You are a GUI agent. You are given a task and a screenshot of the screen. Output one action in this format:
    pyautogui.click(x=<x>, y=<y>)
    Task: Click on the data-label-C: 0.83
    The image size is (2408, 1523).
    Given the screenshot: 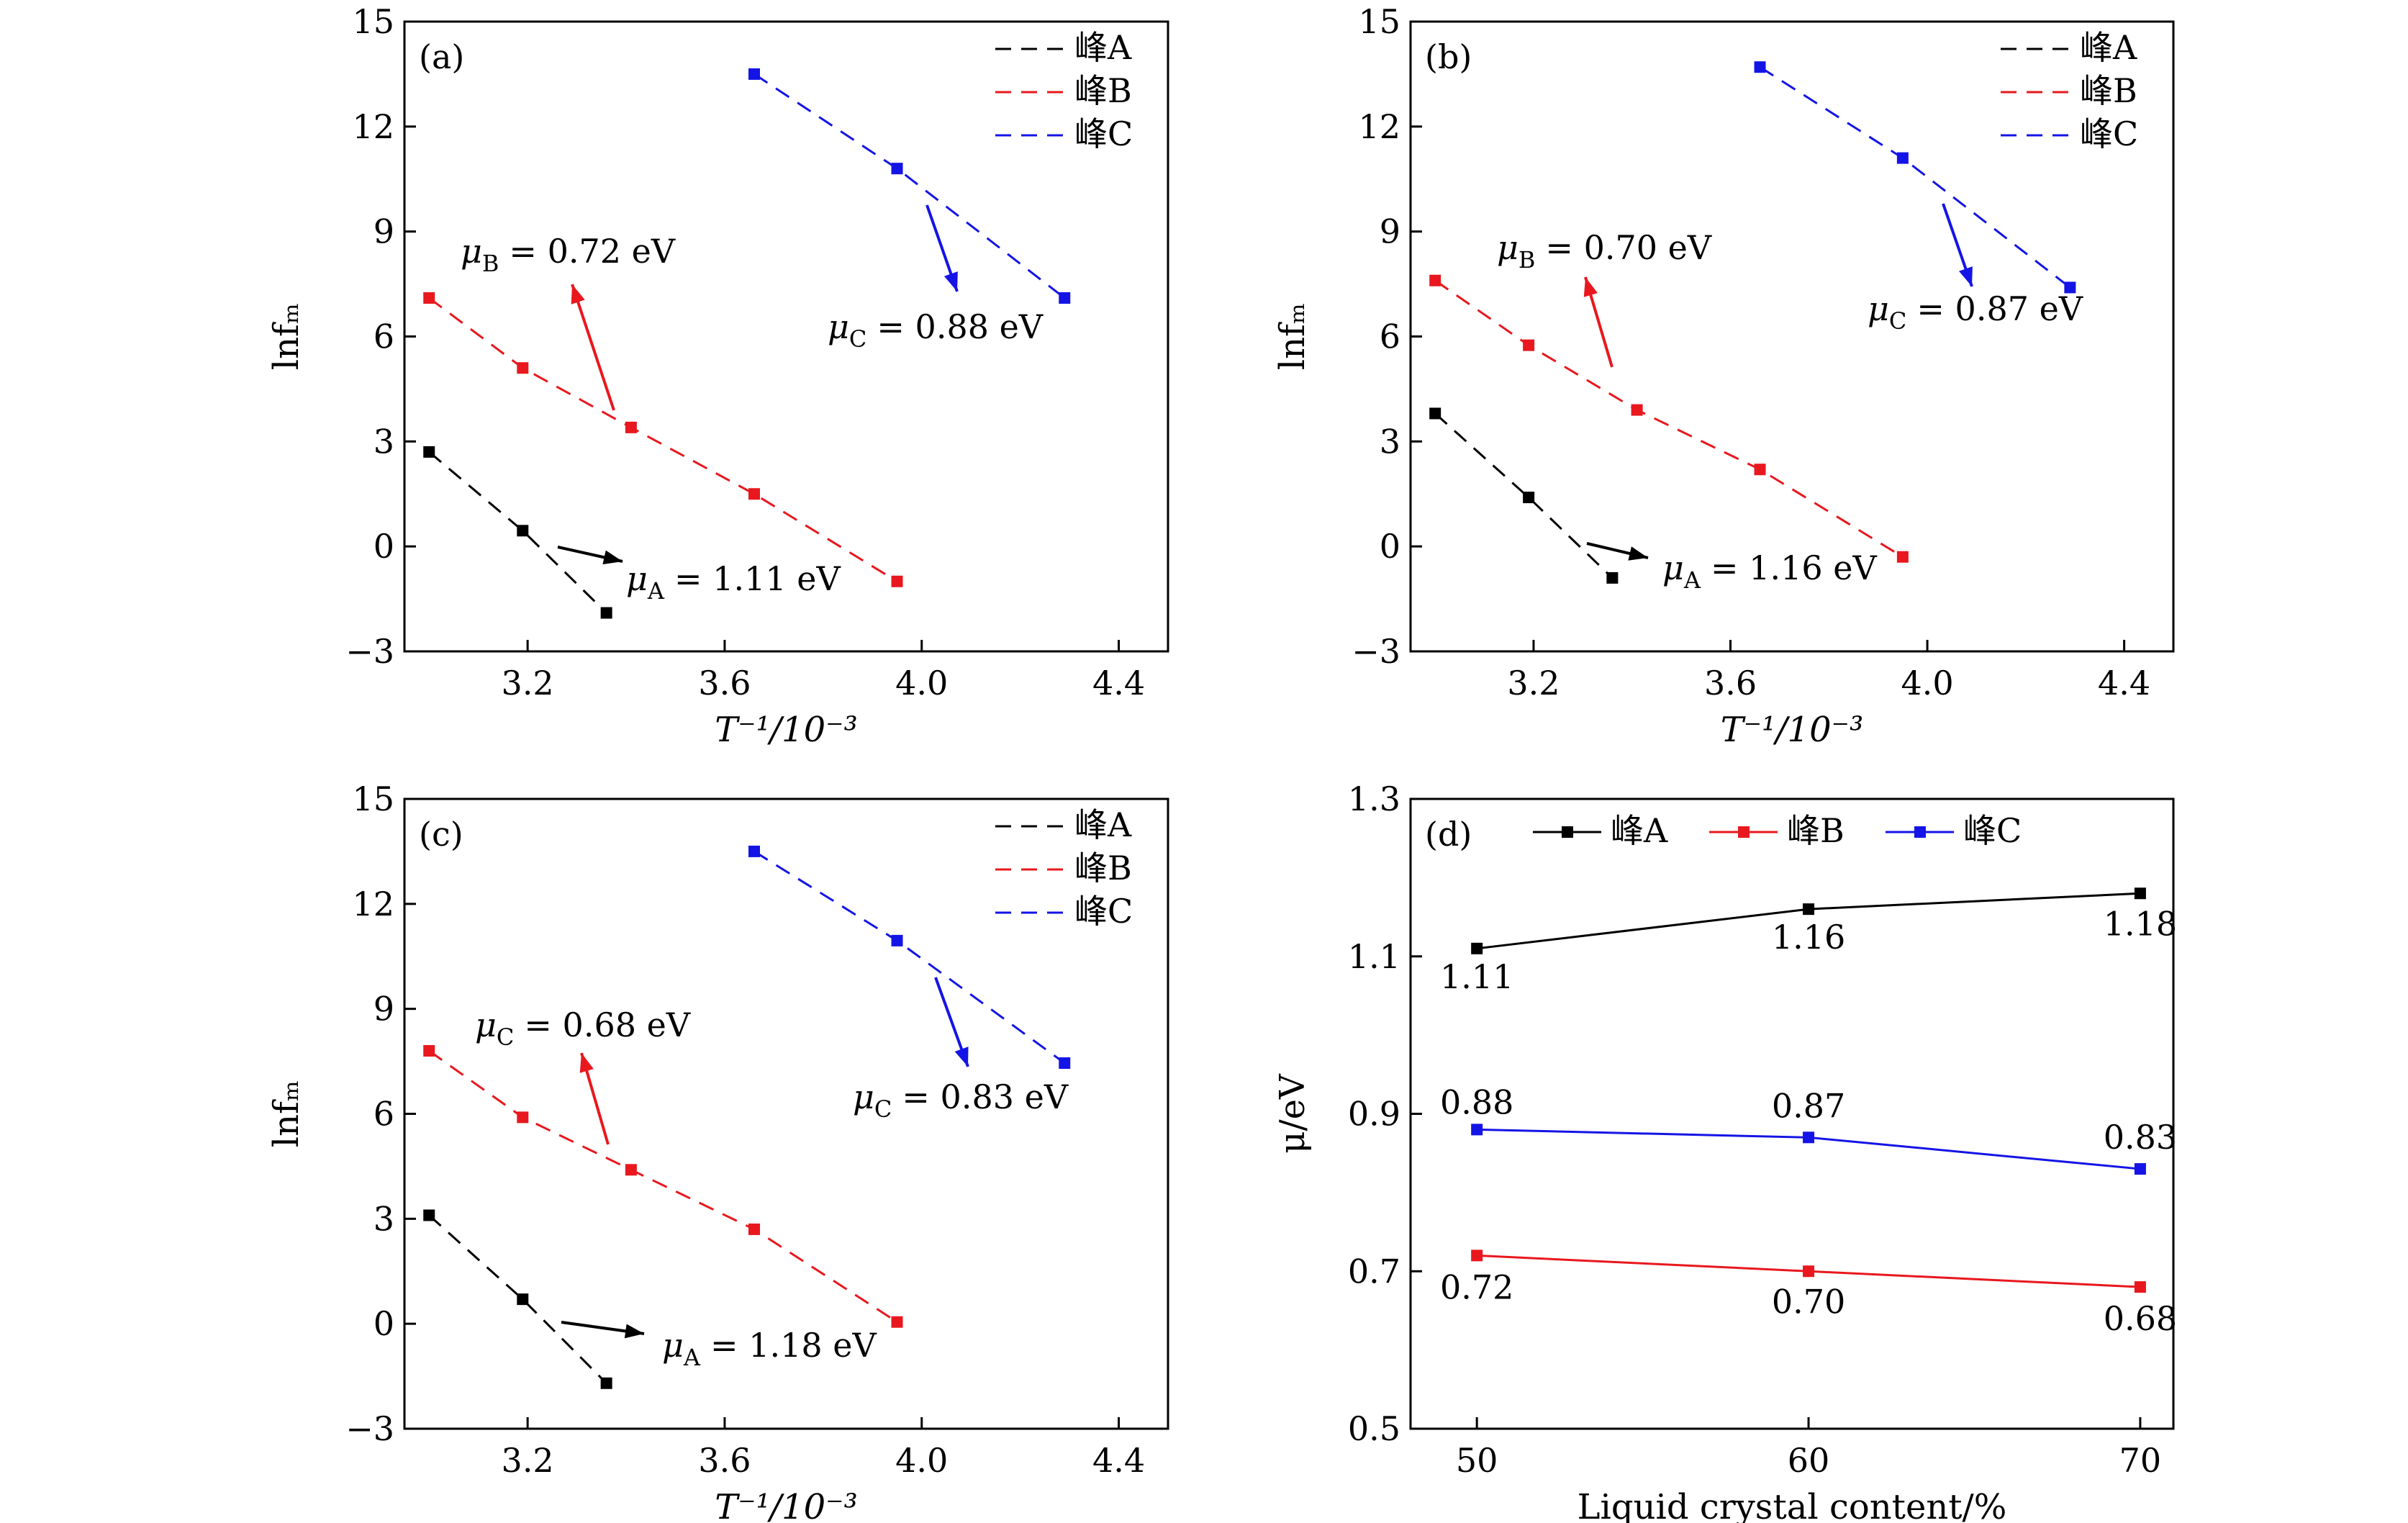 What is the action you would take?
    pyautogui.click(x=2140, y=1138)
    